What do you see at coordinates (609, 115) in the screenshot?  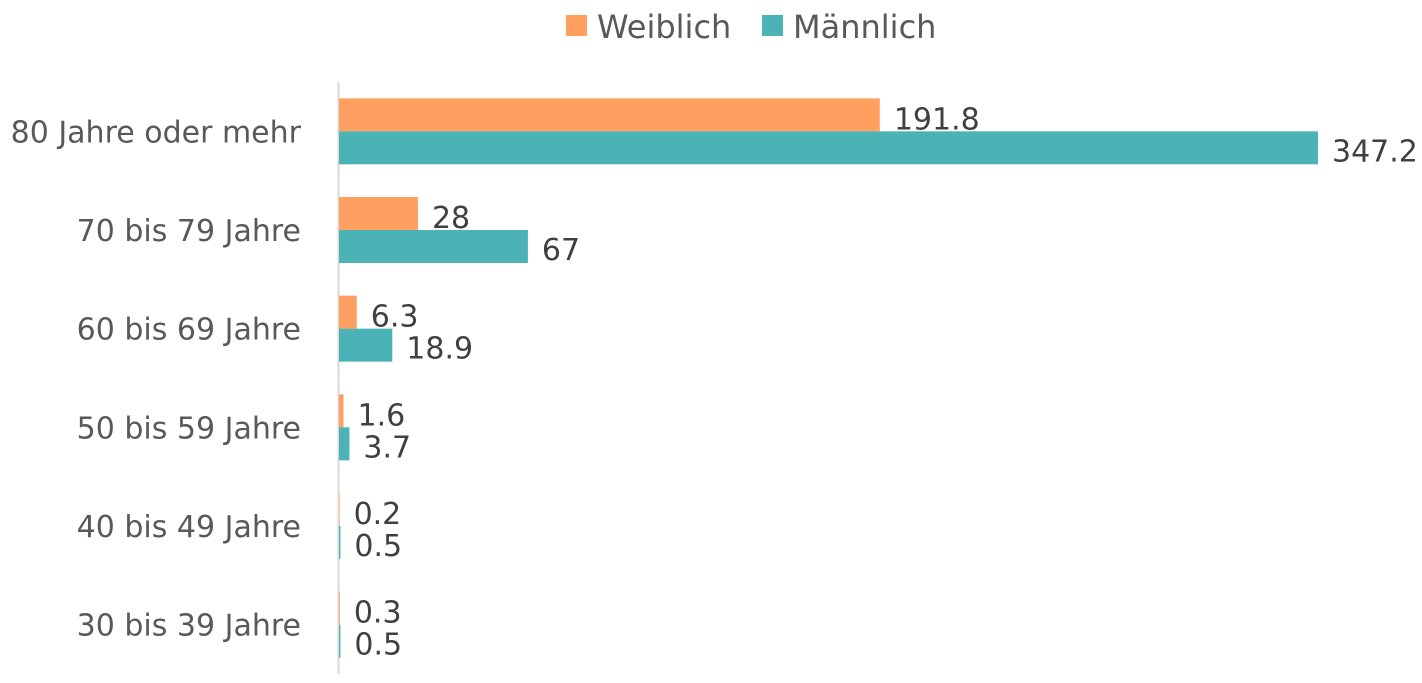 I see `bar-weiblich-80-jahre-oder-mehr` at bounding box center [609, 115].